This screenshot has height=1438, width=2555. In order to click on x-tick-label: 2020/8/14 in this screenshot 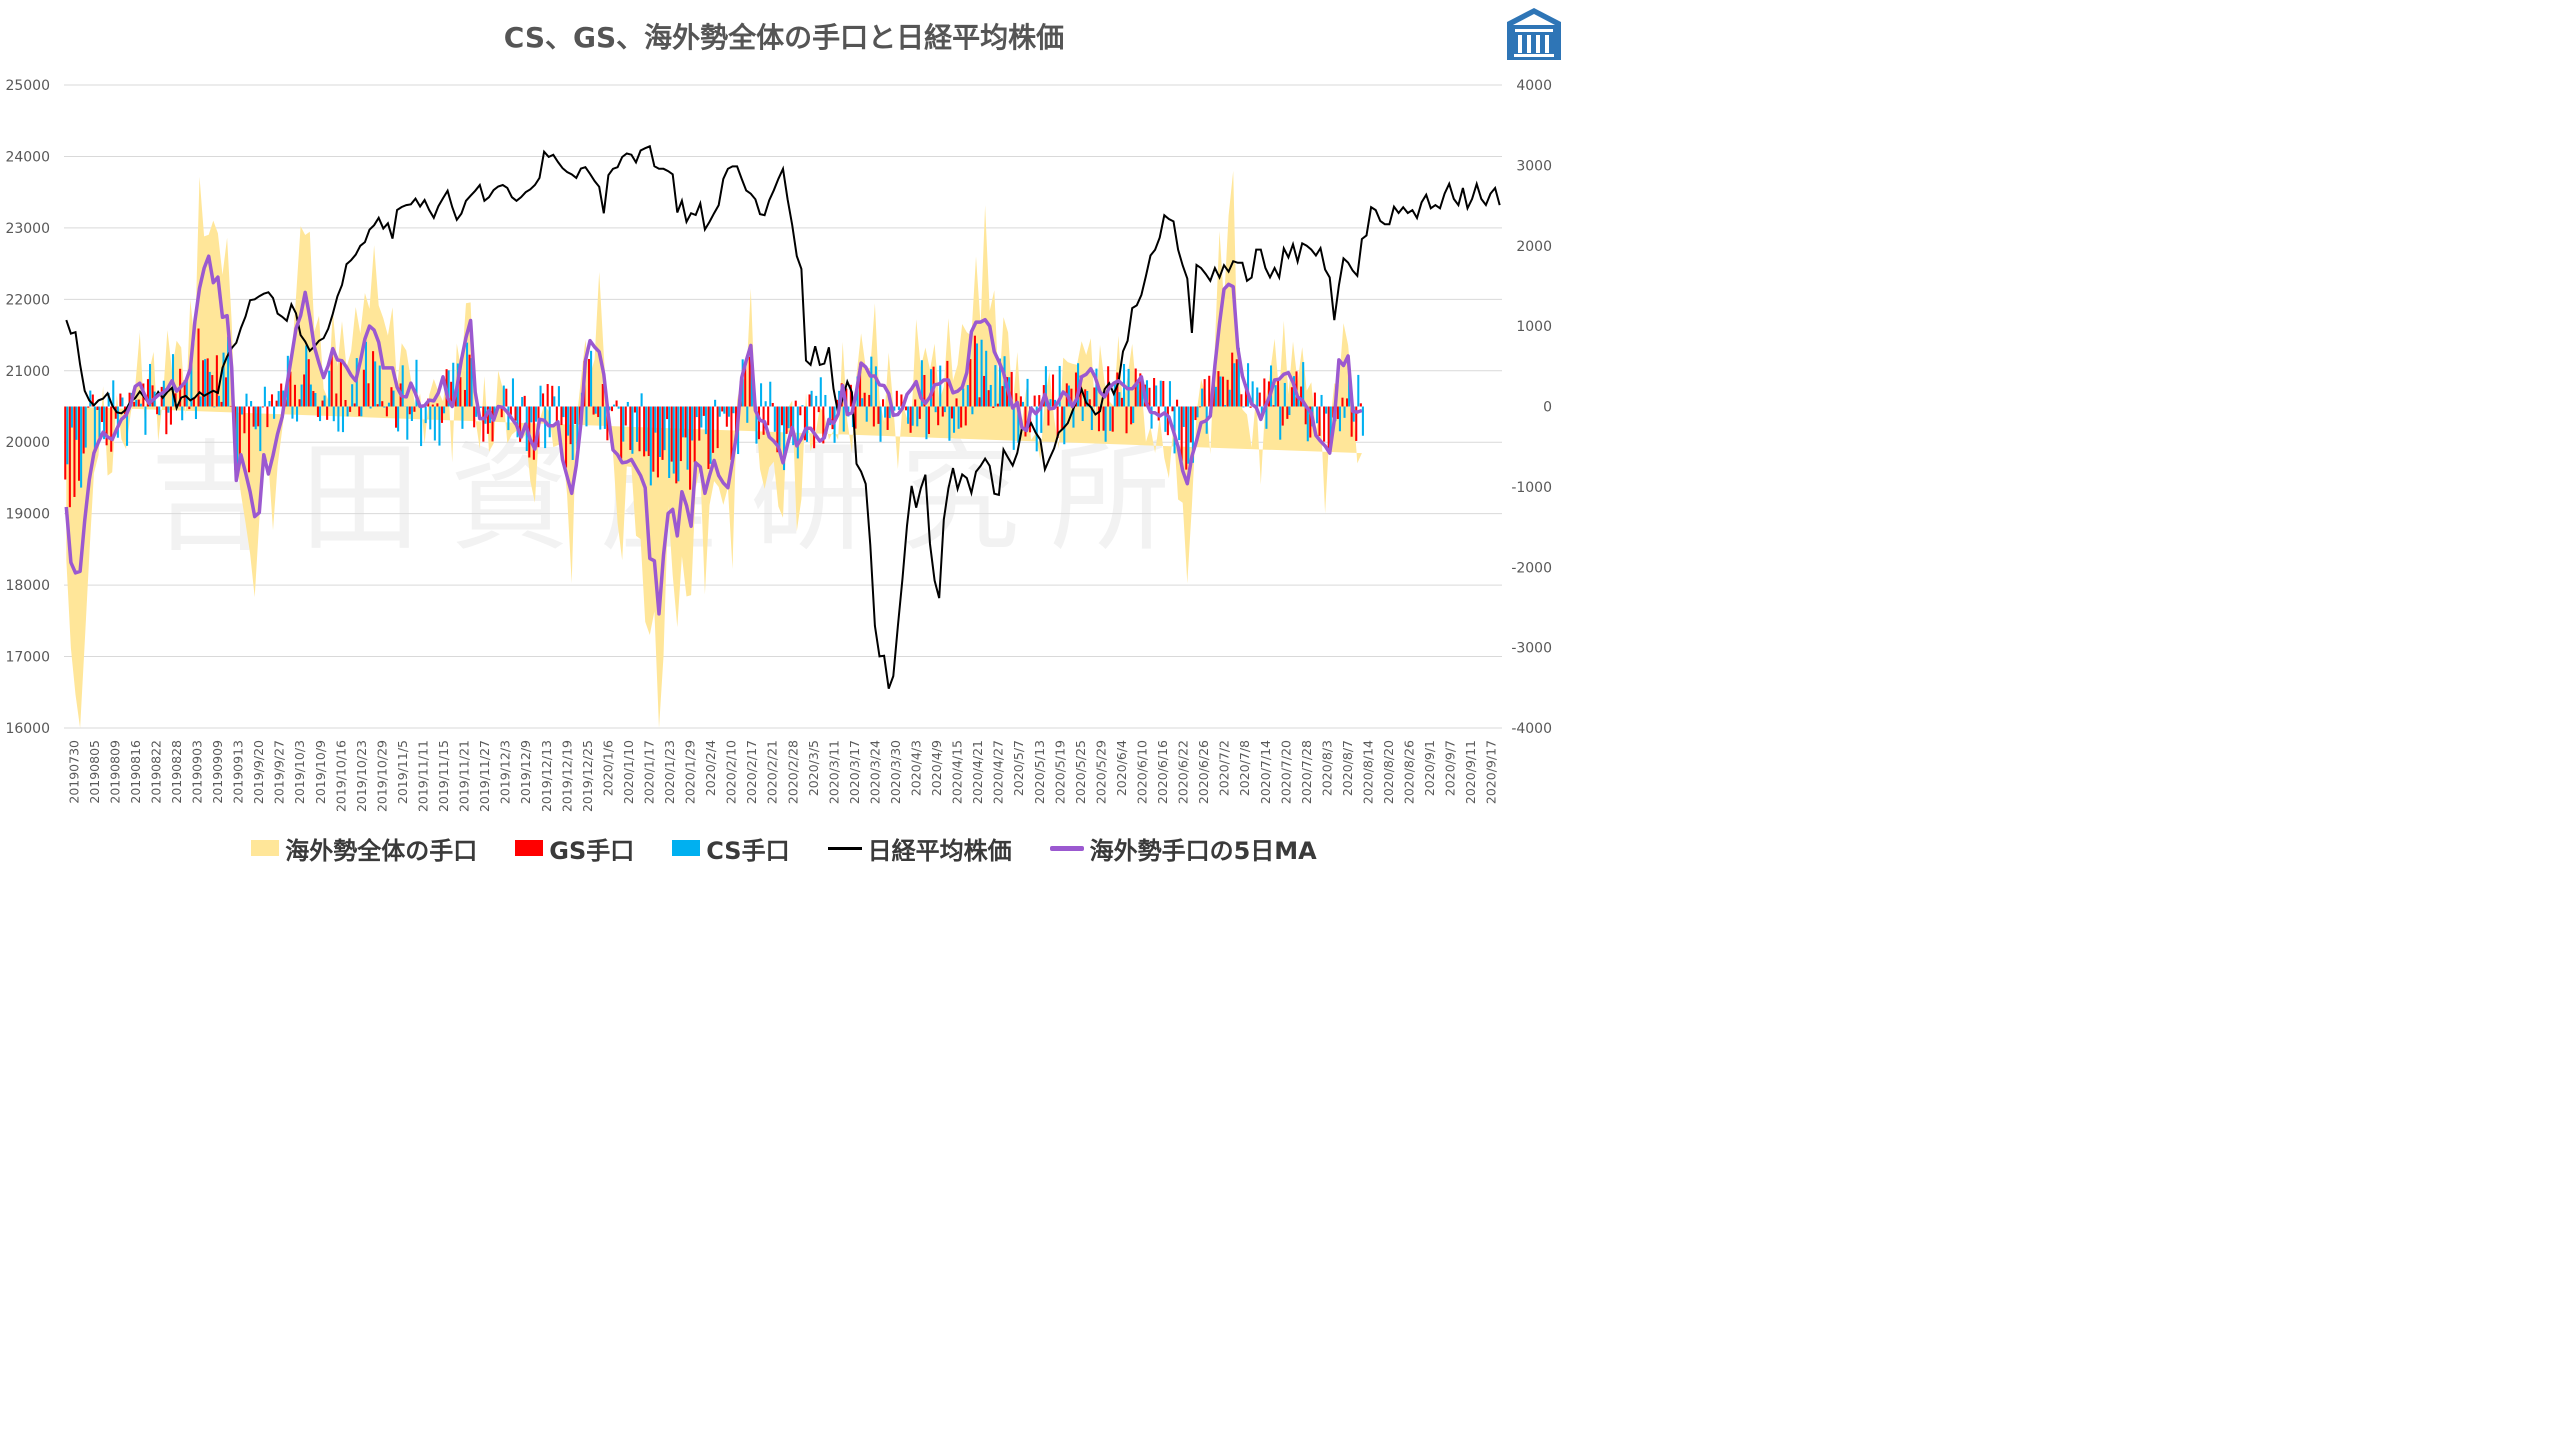, I will do `click(1368, 772)`.